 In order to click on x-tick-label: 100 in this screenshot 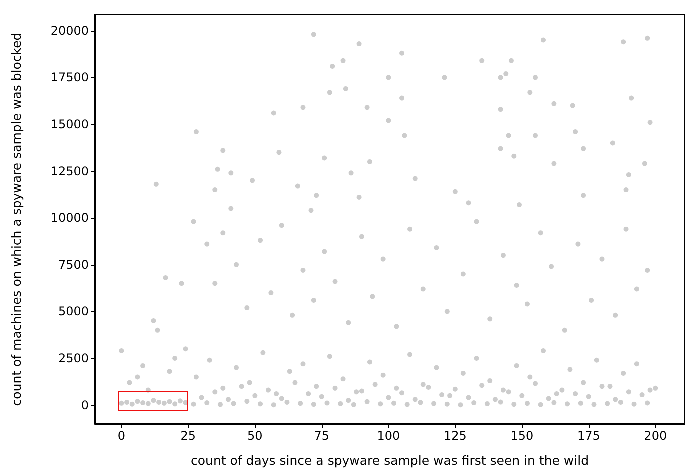, I will do `click(388, 436)`.